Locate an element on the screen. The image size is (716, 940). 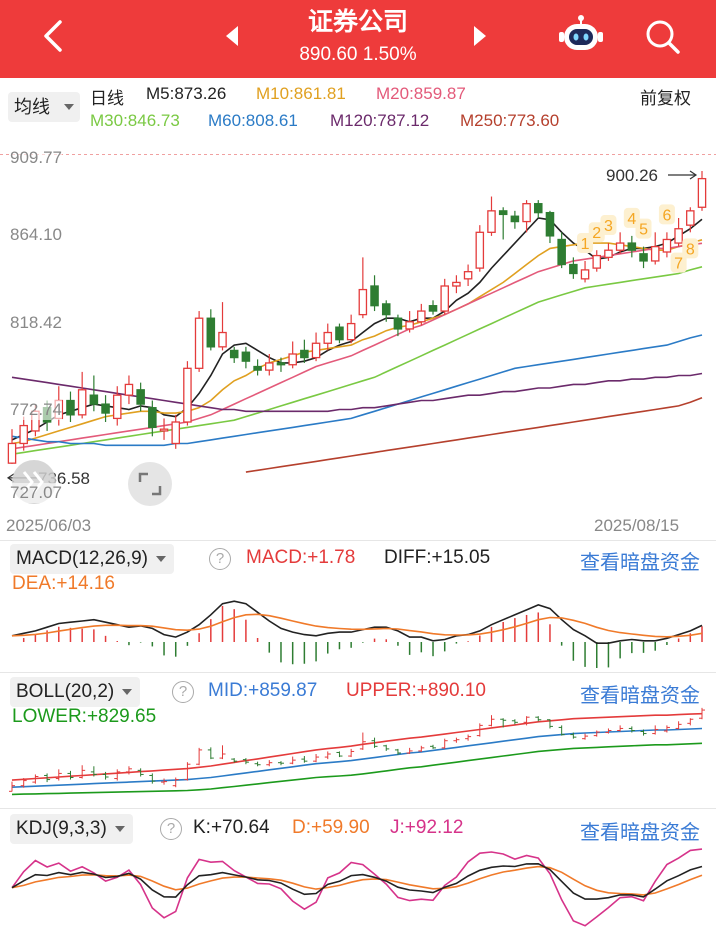
macd-selector: MACD(12,26,9) is located at coordinates (92, 559).